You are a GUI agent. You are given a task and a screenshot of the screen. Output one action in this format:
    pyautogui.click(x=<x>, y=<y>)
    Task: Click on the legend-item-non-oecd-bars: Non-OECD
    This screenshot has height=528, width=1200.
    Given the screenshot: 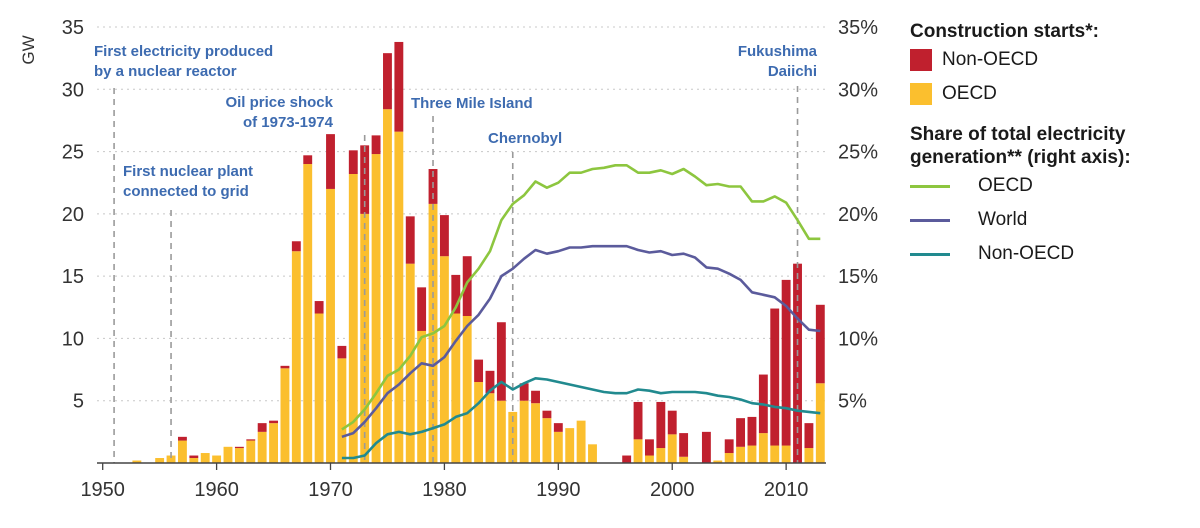 What is the action you would take?
    pyautogui.click(x=1052, y=60)
    